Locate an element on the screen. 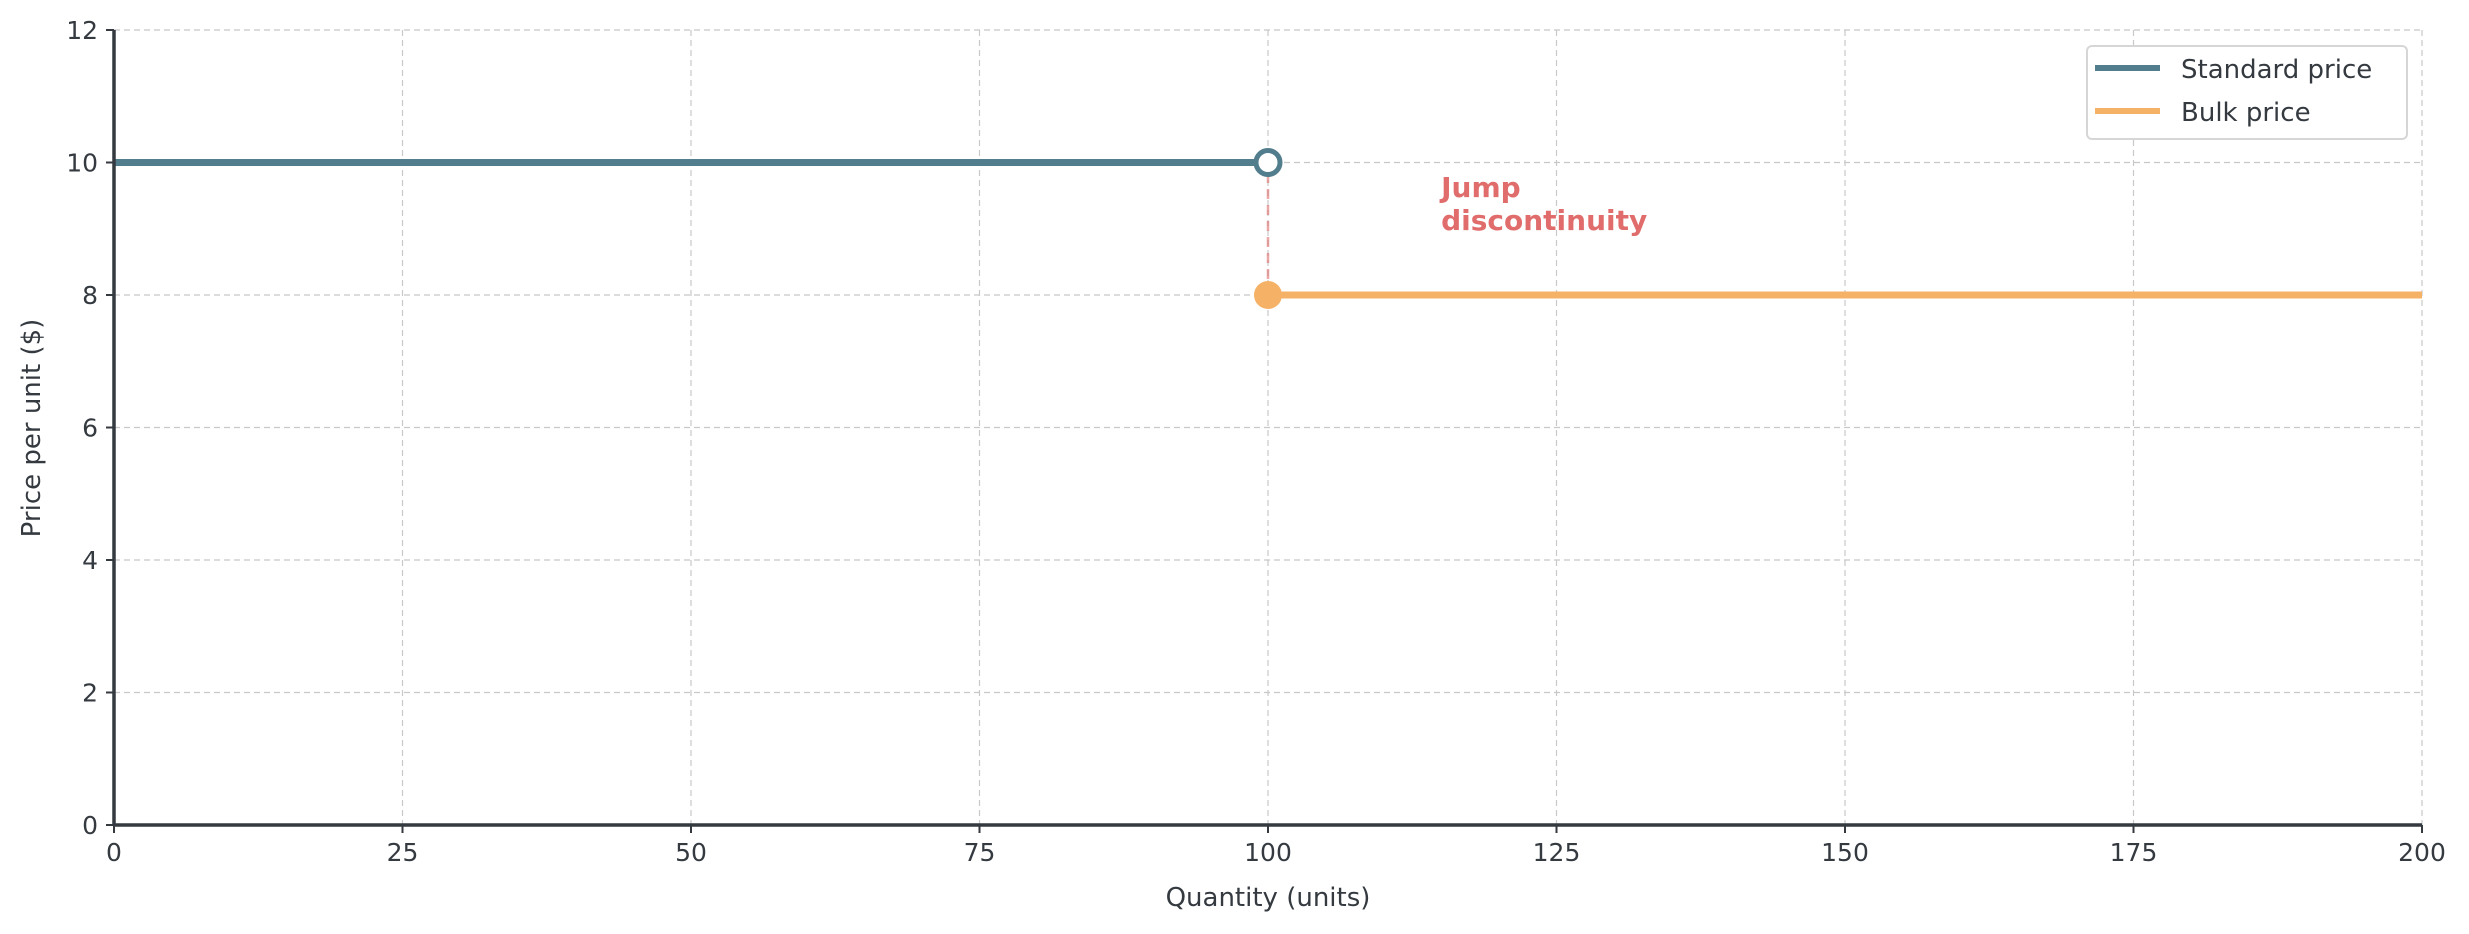 This screenshot has height=934, width=2469. jump-annotation: Jump discontinuity is located at coordinates (1543, 204).